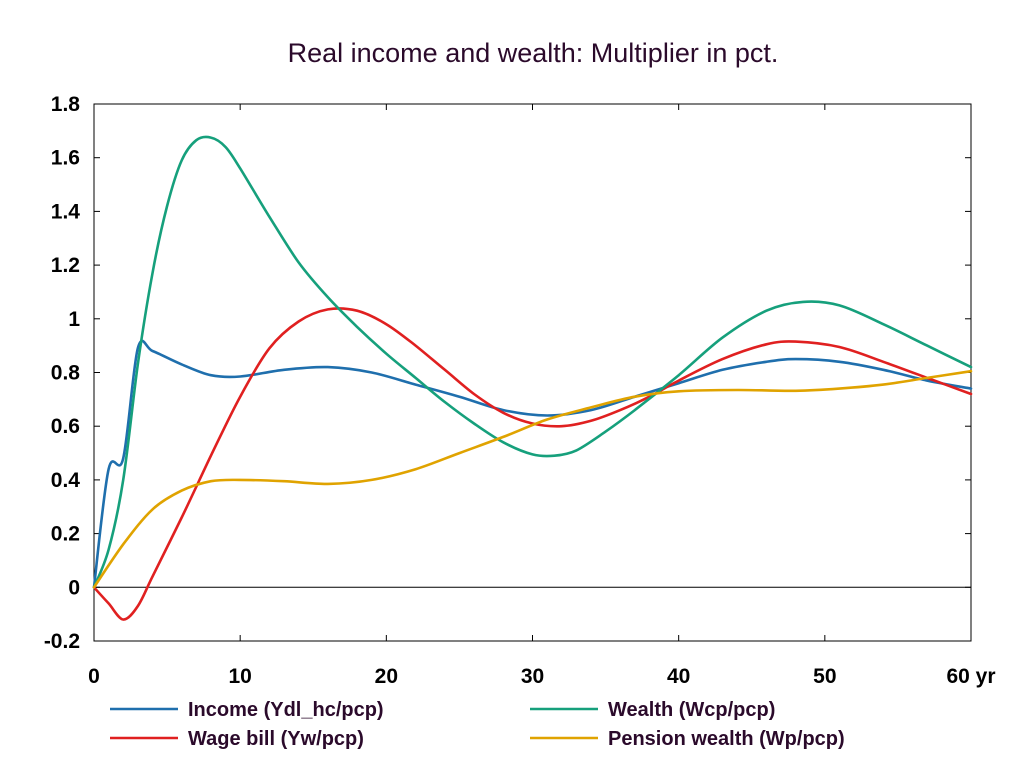 The image size is (1024, 778). I want to click on y-tick-label: 1.4, so click(66, 211).